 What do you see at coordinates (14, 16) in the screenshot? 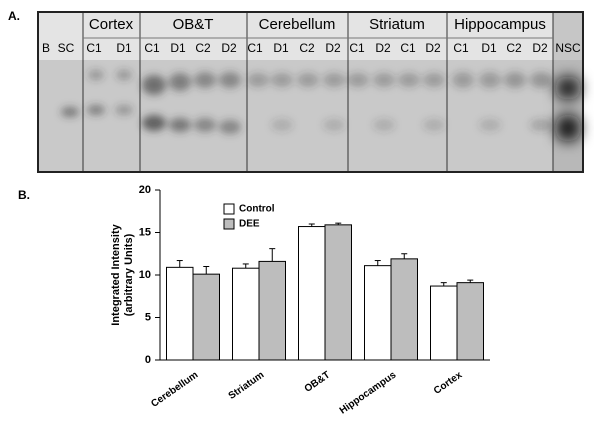
I see `panel-label: A.` at bounding box center [14, 16].